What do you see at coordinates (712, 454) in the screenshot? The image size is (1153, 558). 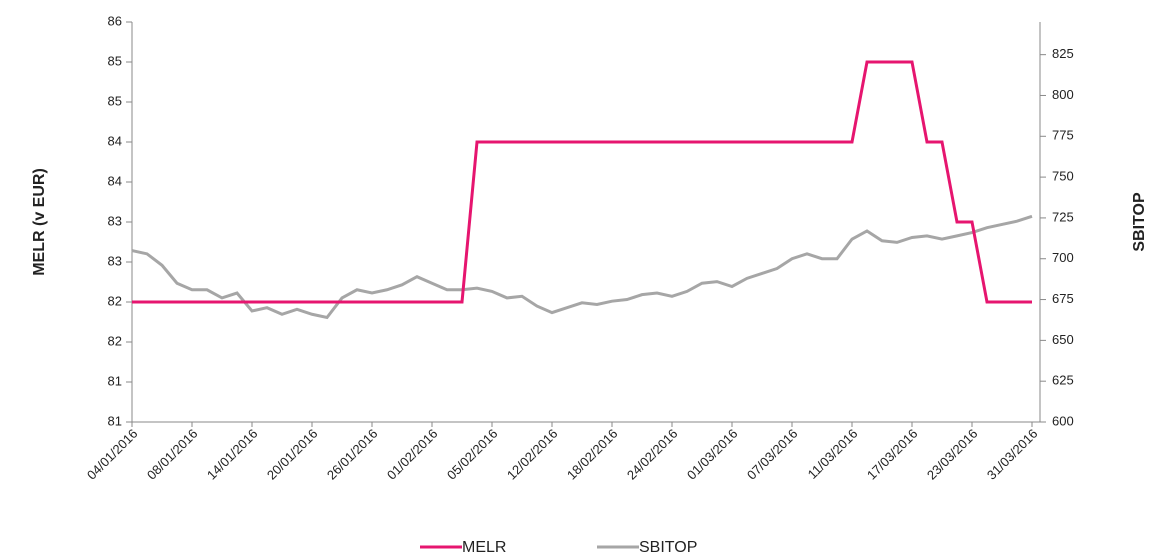 I see `x-tick-label: 01/03/2016` at bounding box center [712, 454].